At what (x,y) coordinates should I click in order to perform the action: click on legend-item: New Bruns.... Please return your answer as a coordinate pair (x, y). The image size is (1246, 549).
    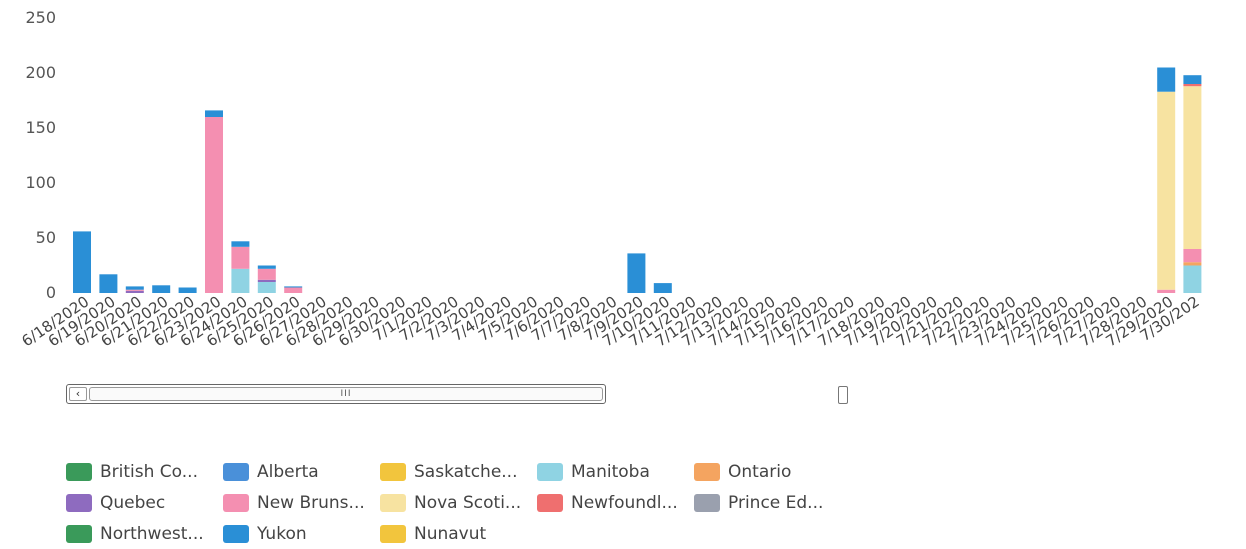
    Looking at the image, I should click on (301, 502).